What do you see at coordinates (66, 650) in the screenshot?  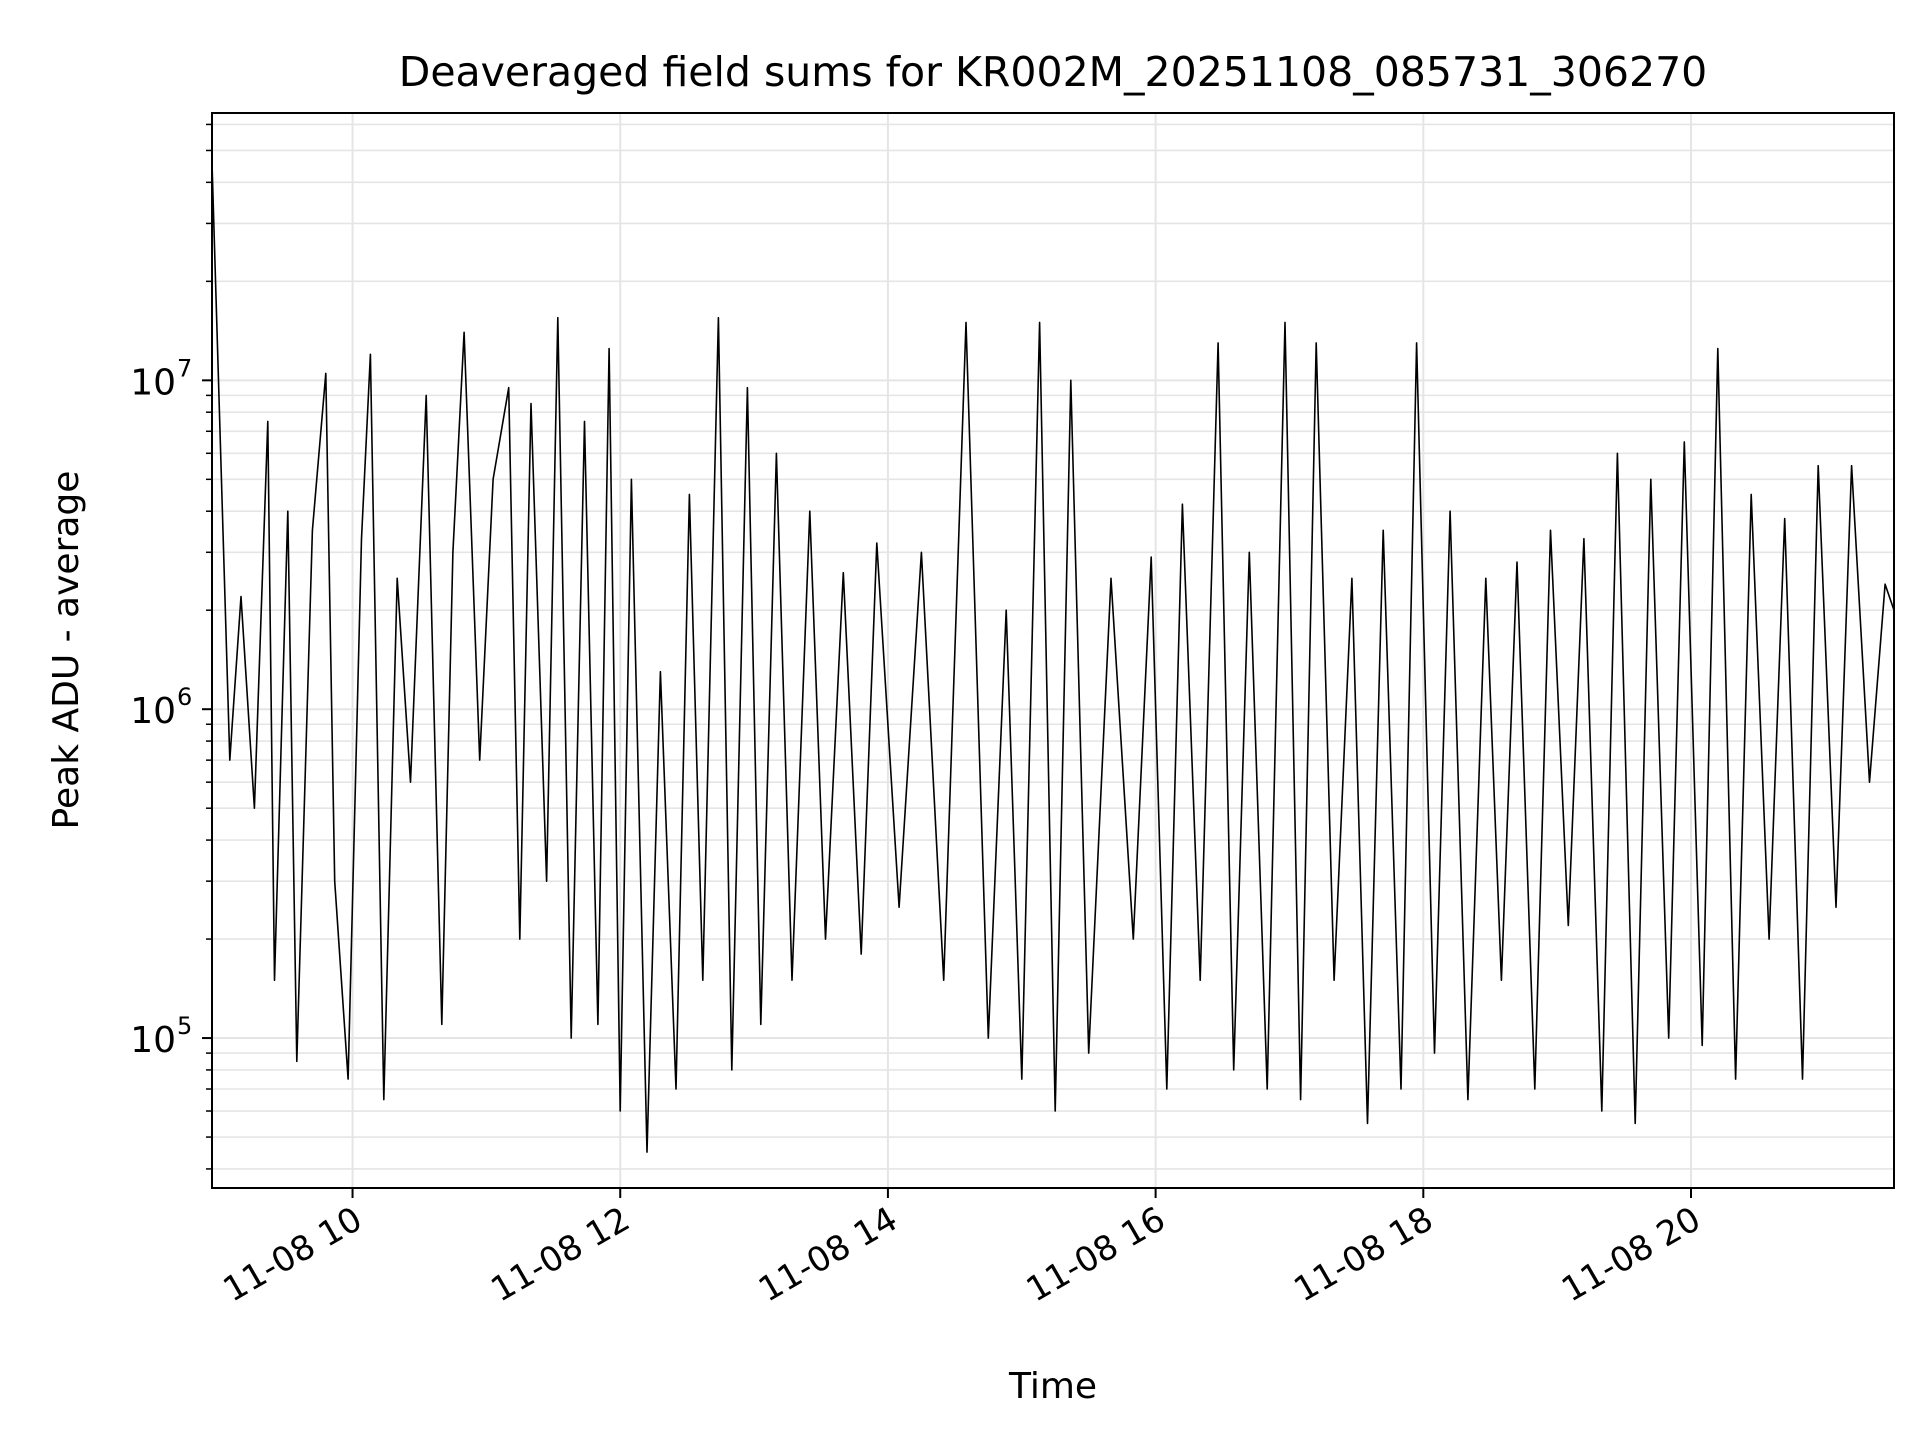 I see `y-axis-label: Peak ADU - average` at bounding box center [66, 650].